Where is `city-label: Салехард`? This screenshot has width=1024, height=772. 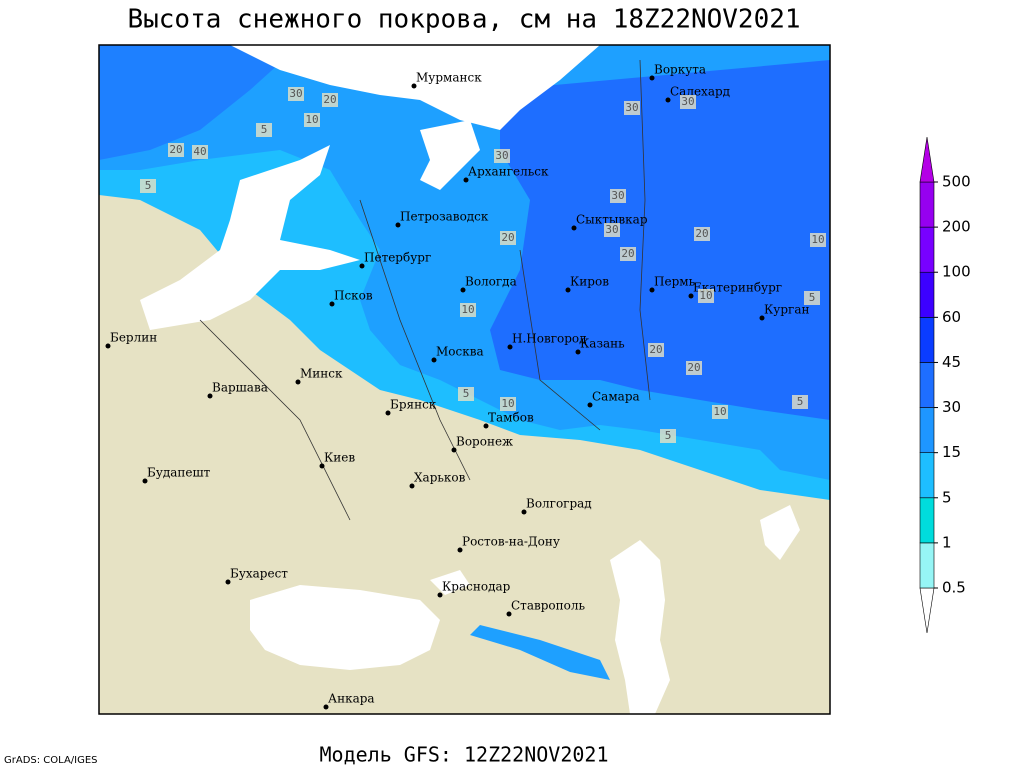
city-label: Салехард is located at coordinates (700, 92).